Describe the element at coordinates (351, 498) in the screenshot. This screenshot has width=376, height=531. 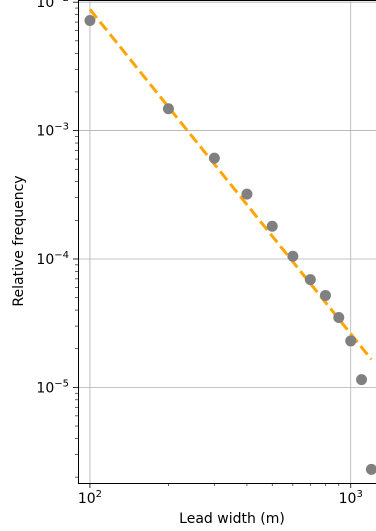
I see `x-tick-label: 103` at that location.